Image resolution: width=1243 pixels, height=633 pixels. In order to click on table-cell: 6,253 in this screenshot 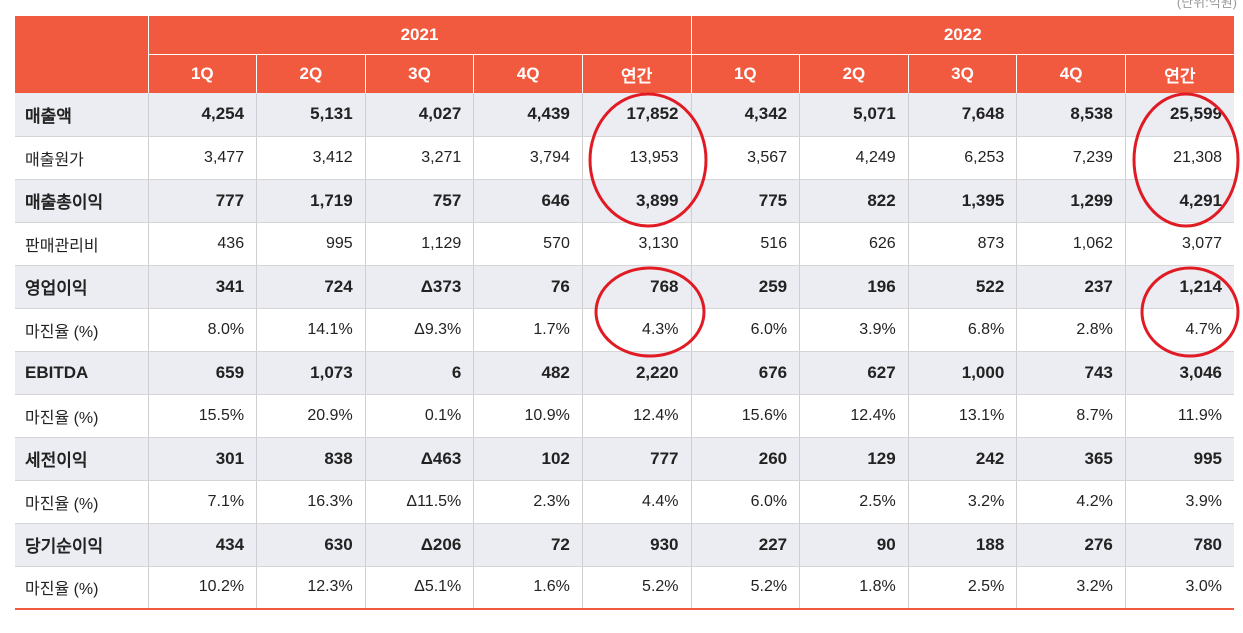, I will do `click(962, 158)`.